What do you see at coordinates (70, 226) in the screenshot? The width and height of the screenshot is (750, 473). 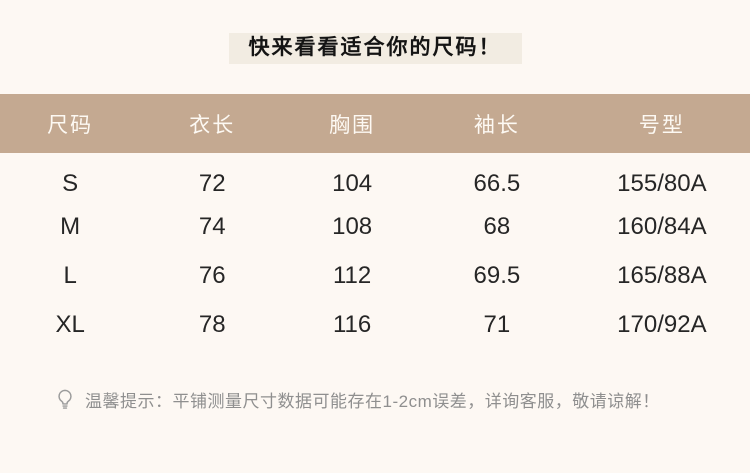 I see `cell-size: M` at bounding box center [70, 226].